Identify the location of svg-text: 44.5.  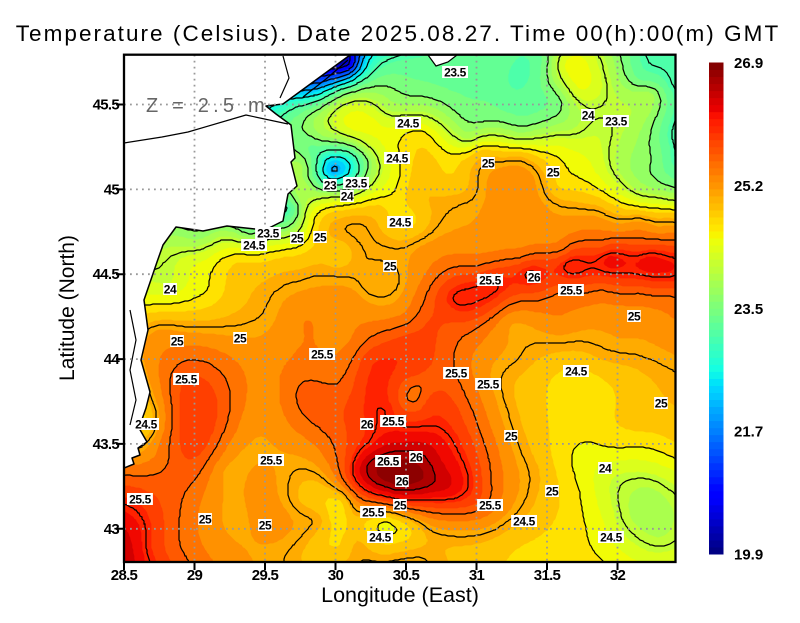
(106, 274).